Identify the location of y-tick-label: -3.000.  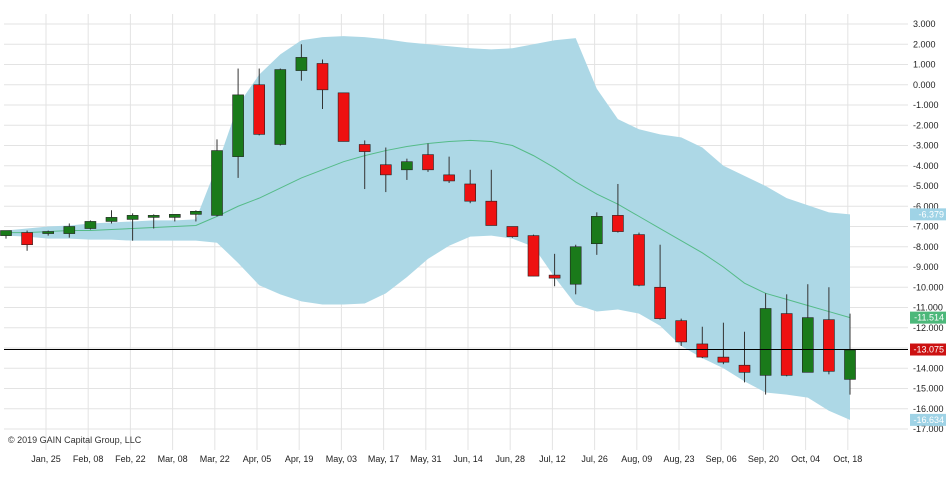
(926, 146).